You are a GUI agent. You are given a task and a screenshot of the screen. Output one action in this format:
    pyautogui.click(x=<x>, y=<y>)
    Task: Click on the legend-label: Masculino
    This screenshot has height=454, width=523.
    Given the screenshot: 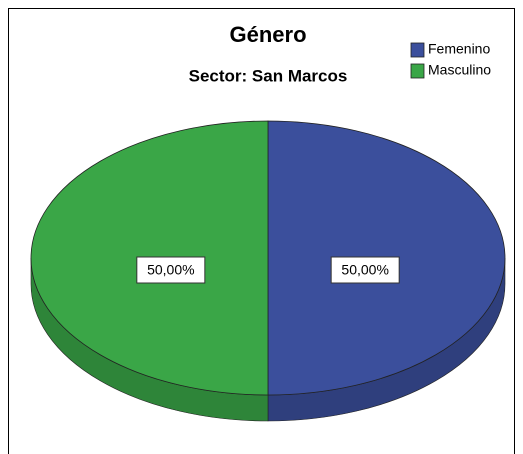 What is the action you would take?
    pyautogui.click(x=459, y=70)
    